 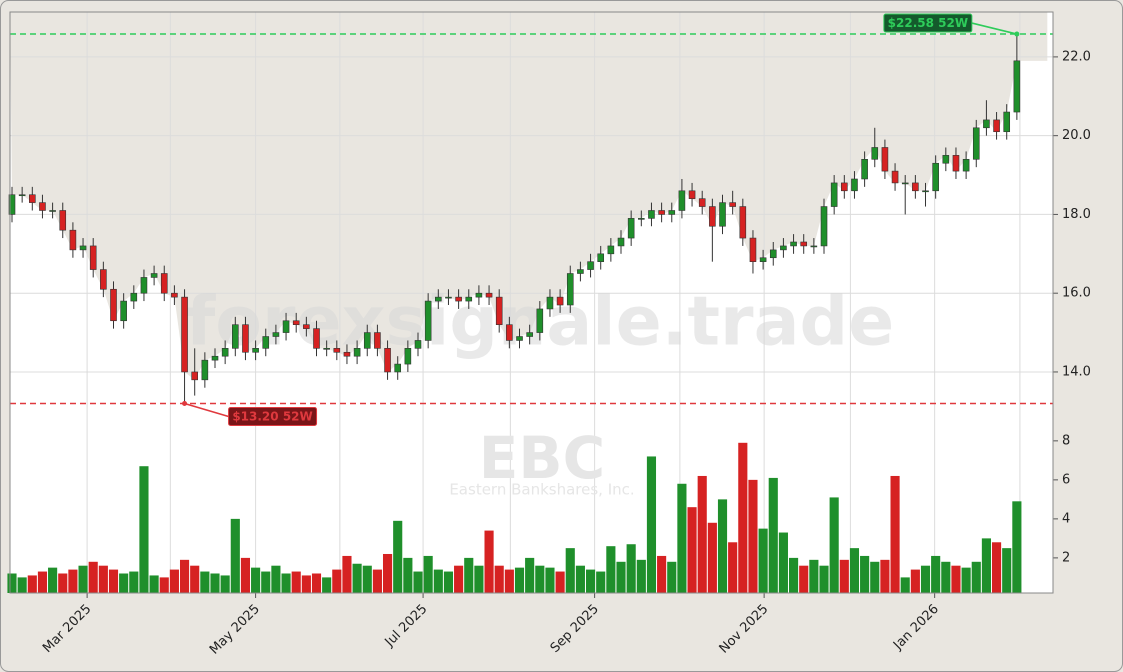 What do you see at coordinates (1066, 479) in the screenshot?
I see `y-tick-label: 6` at bounding box center [1066, 479].